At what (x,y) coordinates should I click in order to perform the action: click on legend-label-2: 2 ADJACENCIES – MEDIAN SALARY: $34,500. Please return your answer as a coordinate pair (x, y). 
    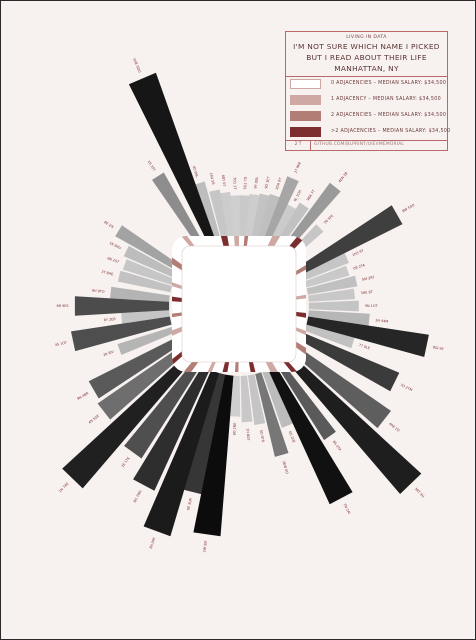
    Looking at the image, I should click on (389, 115).